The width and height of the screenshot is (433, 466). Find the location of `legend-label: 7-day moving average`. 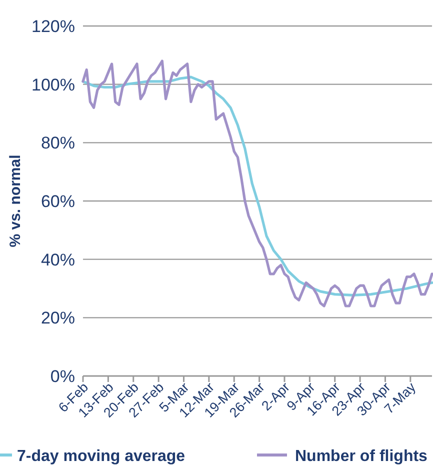

legend-label: 7-day moving average is located at coordinates (101, 456).